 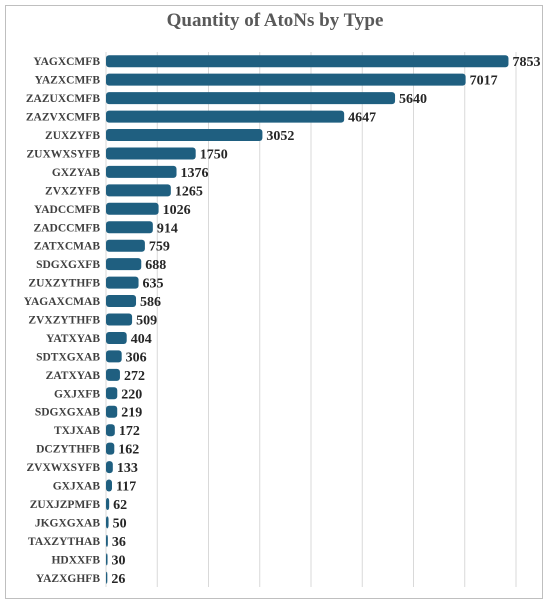 What do you see at coordinates (67, 210) in the screenshot?
I see `category-label: YADCCMFB` at bounding box center [67, 210].